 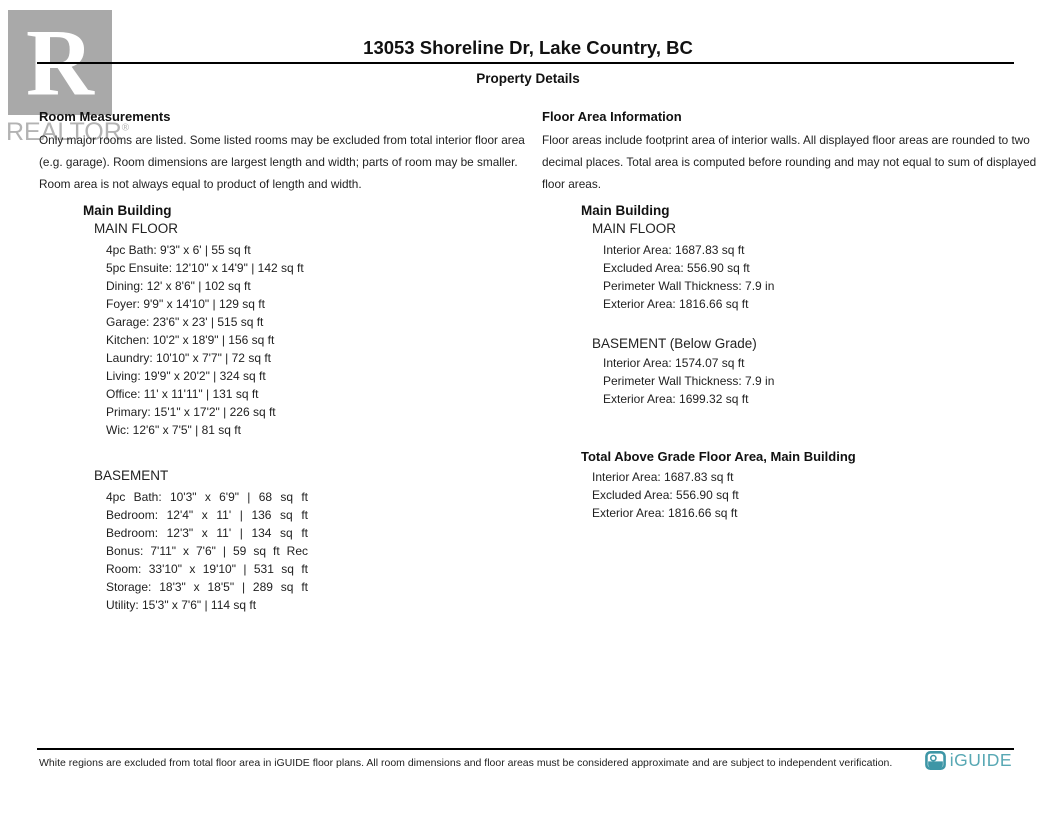 What do you see at coordinates (525, 749) in the screenshot?
I see `footer-divider` at bounding box center [525, 749].